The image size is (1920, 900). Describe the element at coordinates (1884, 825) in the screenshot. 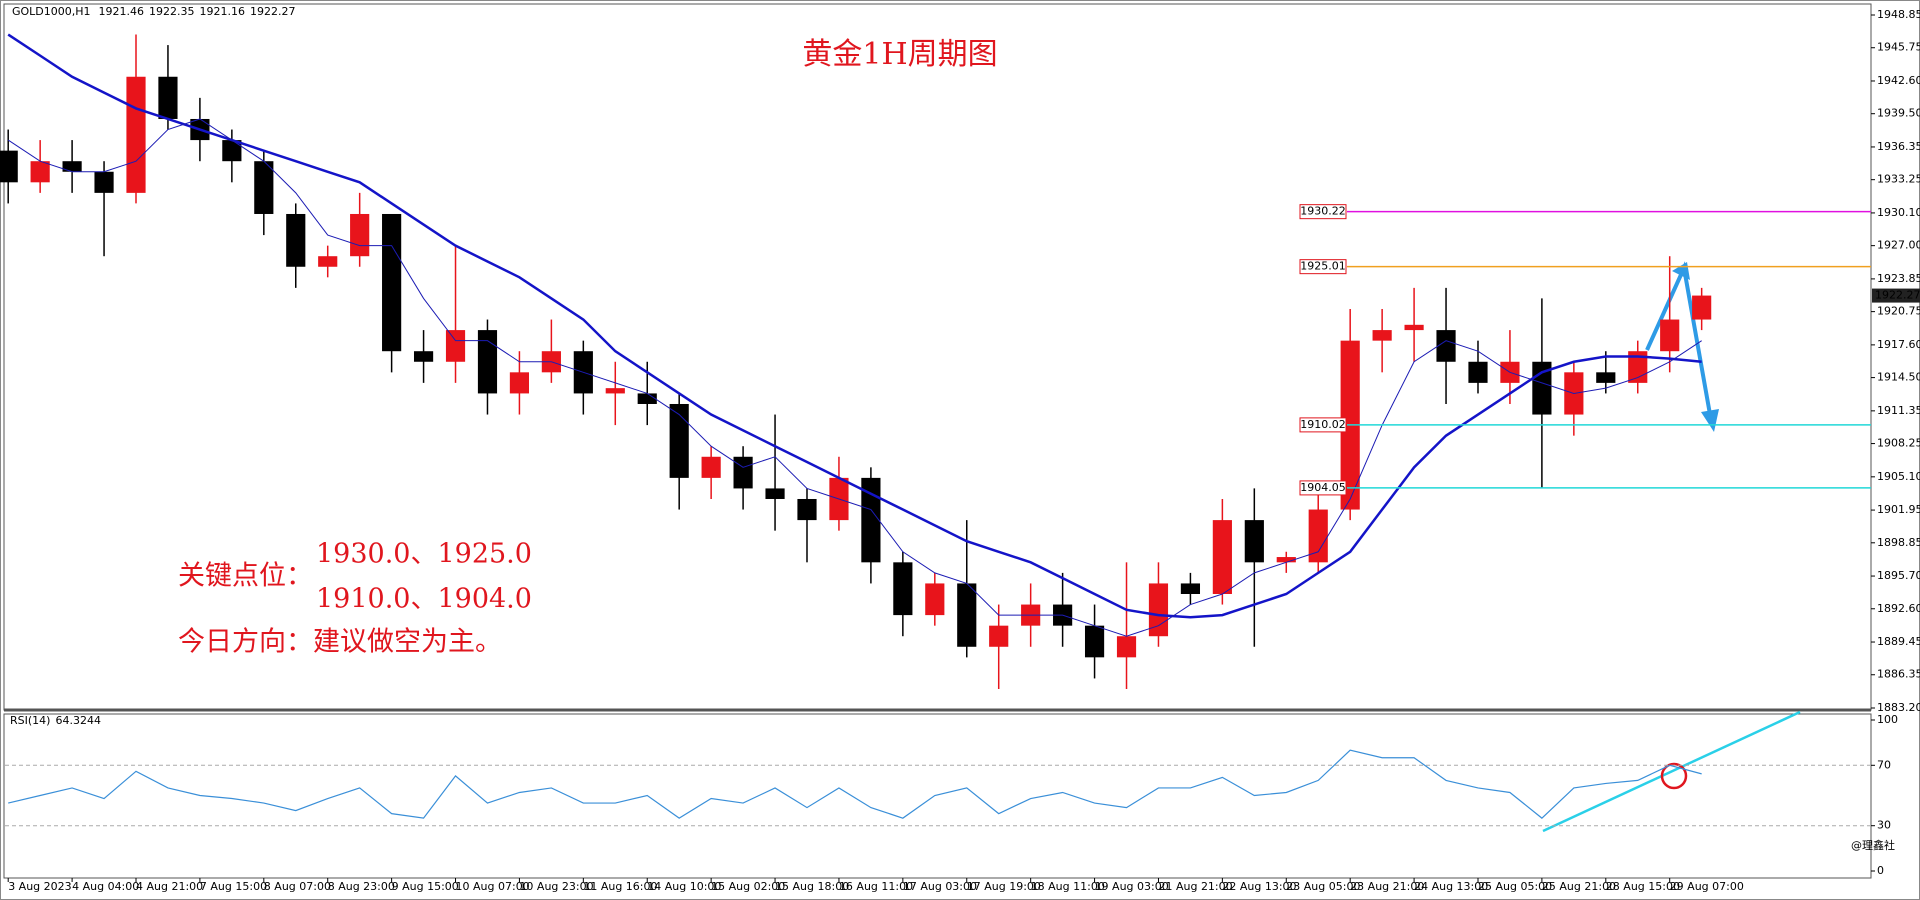

I see `rsi-y-tick-label: 30` at that location.